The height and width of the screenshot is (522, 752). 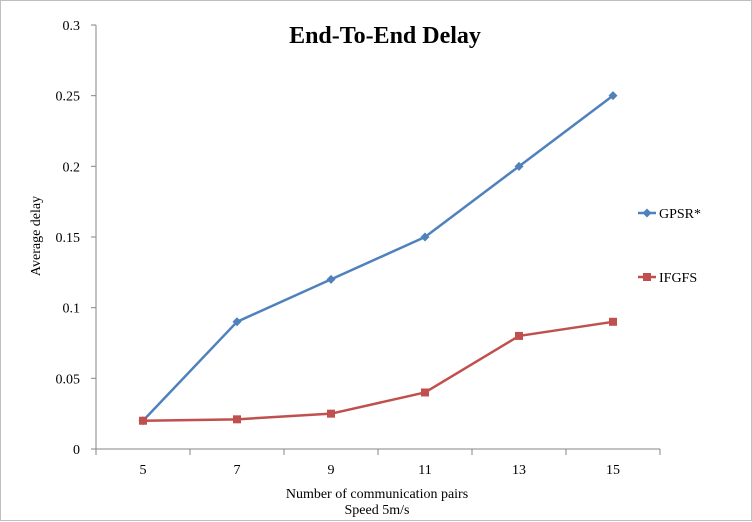 I want to click on x-axis-label: Number of communication pairs, so click(x=377, y=494).